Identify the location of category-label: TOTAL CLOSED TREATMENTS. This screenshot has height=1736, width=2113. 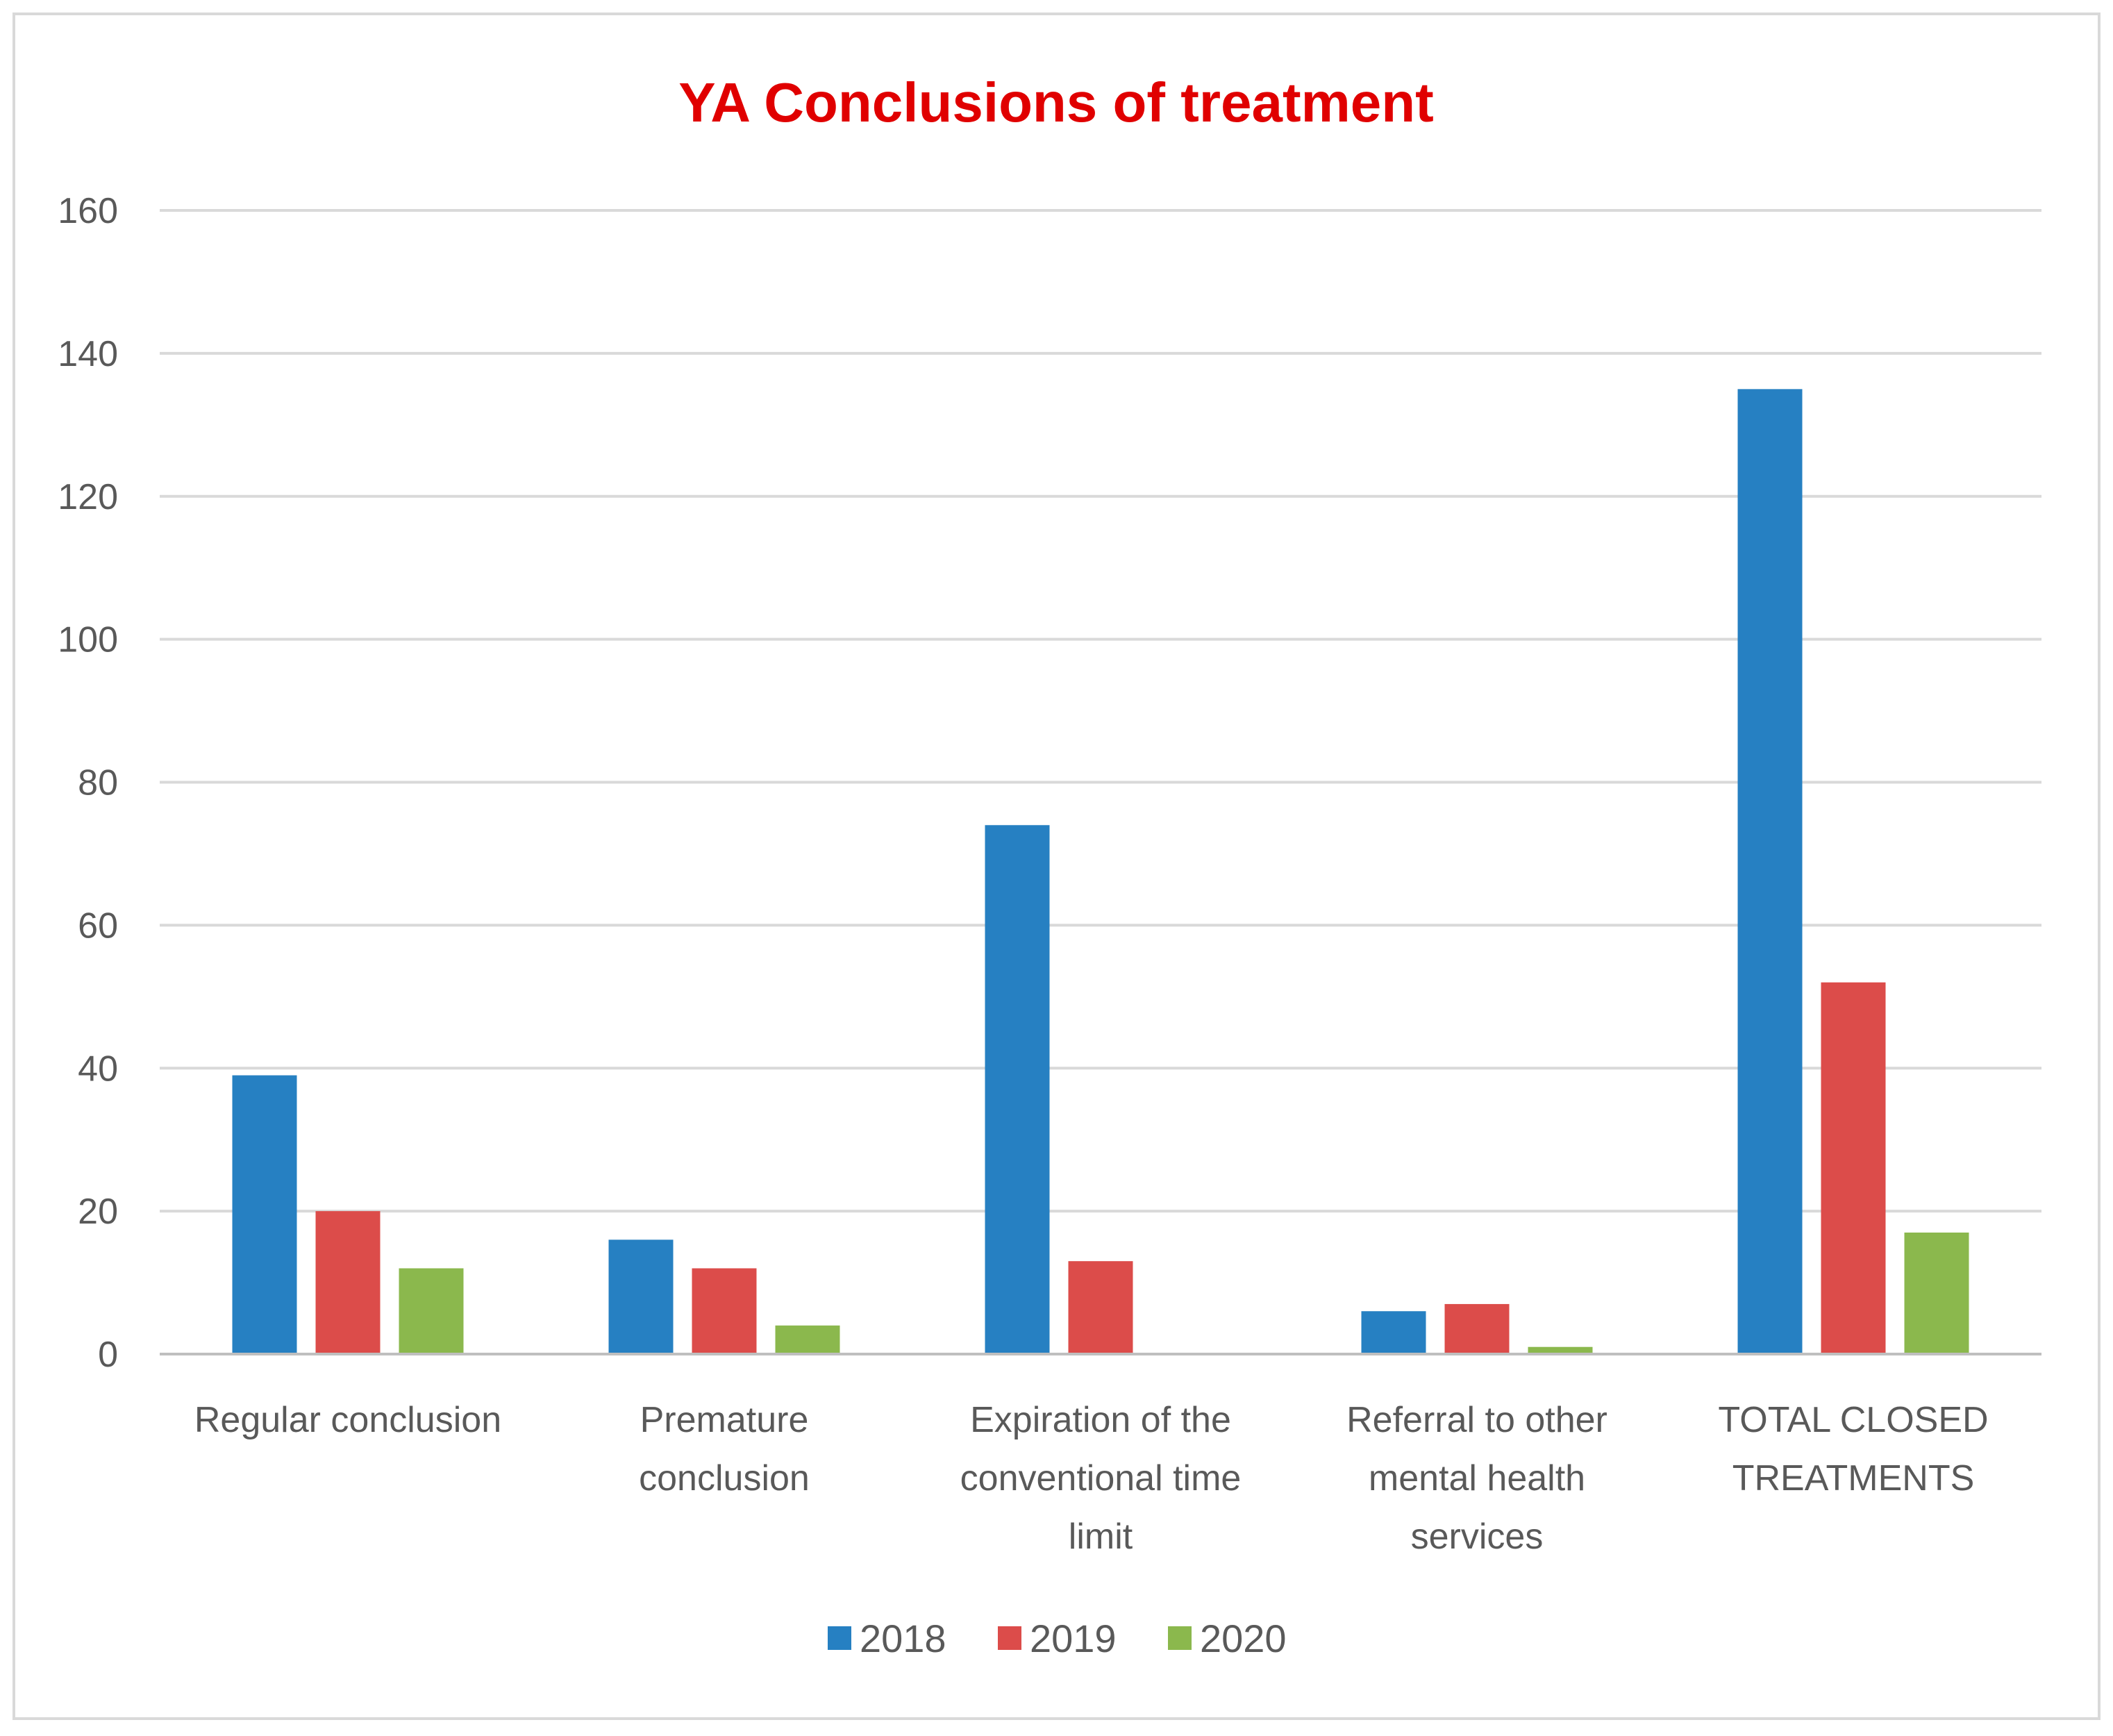
(1853, 1449).